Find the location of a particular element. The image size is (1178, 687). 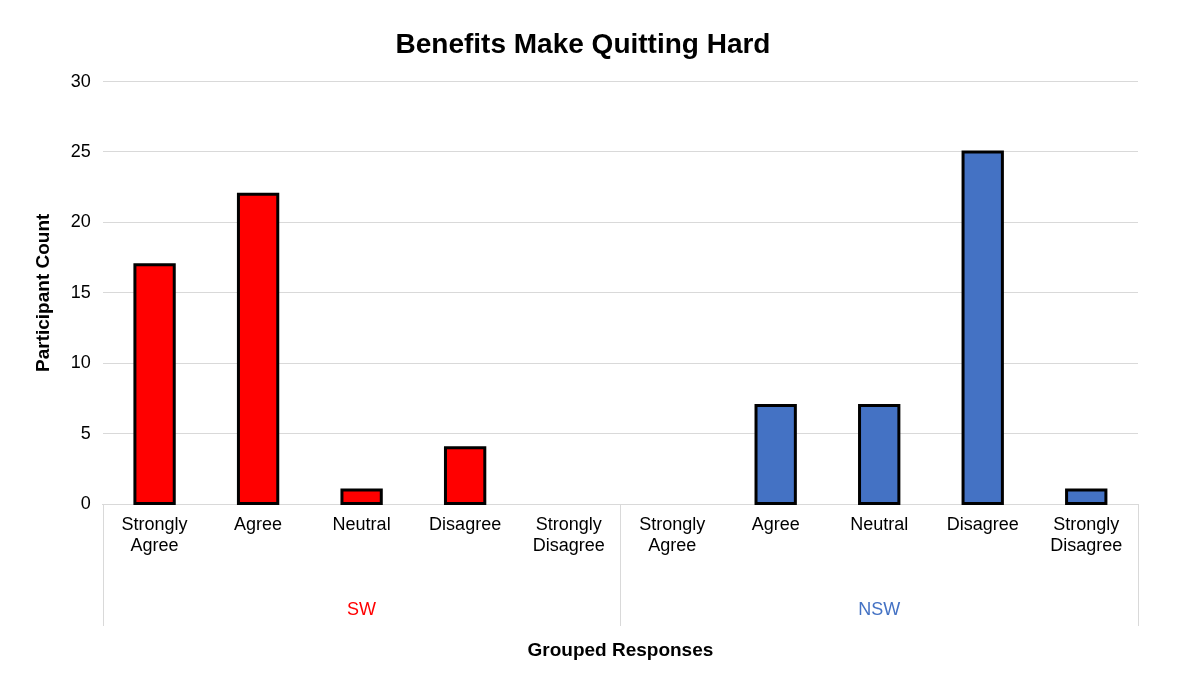

y-tick-label: 25 is located at coordinates (80, 150).